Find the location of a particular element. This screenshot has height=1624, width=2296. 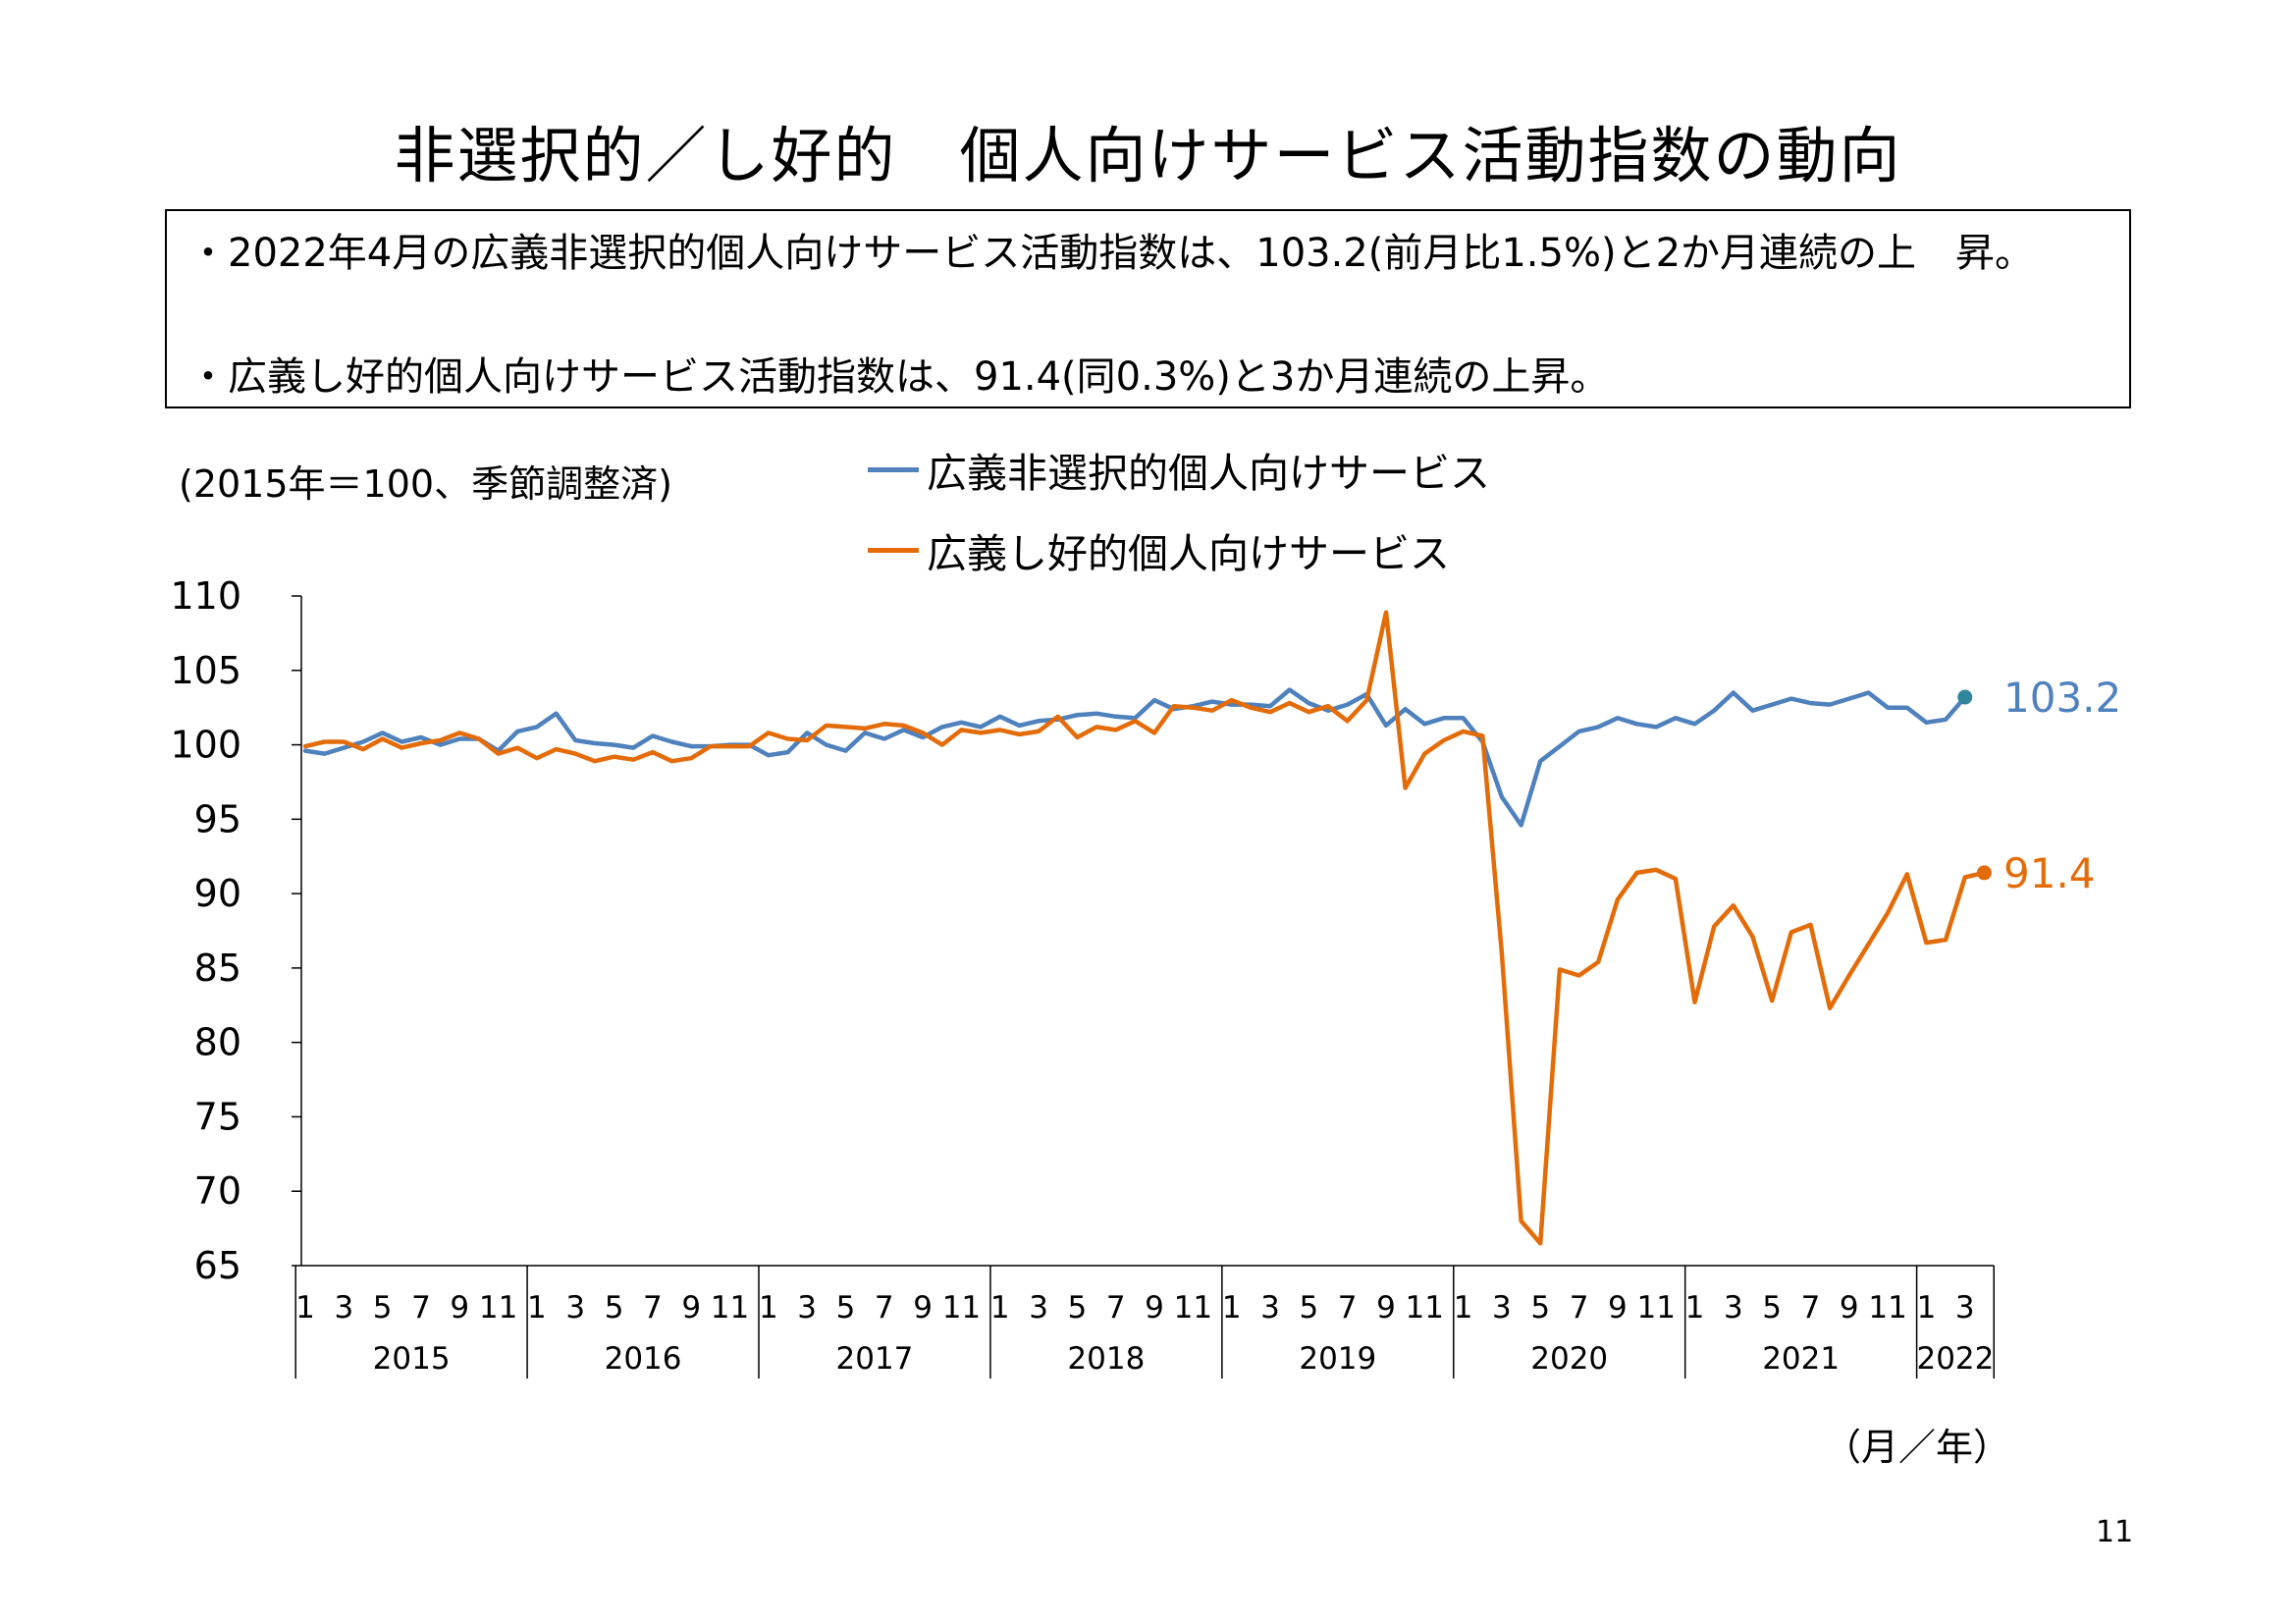

page-number: 11 is located at coordinates (2115, 1532).